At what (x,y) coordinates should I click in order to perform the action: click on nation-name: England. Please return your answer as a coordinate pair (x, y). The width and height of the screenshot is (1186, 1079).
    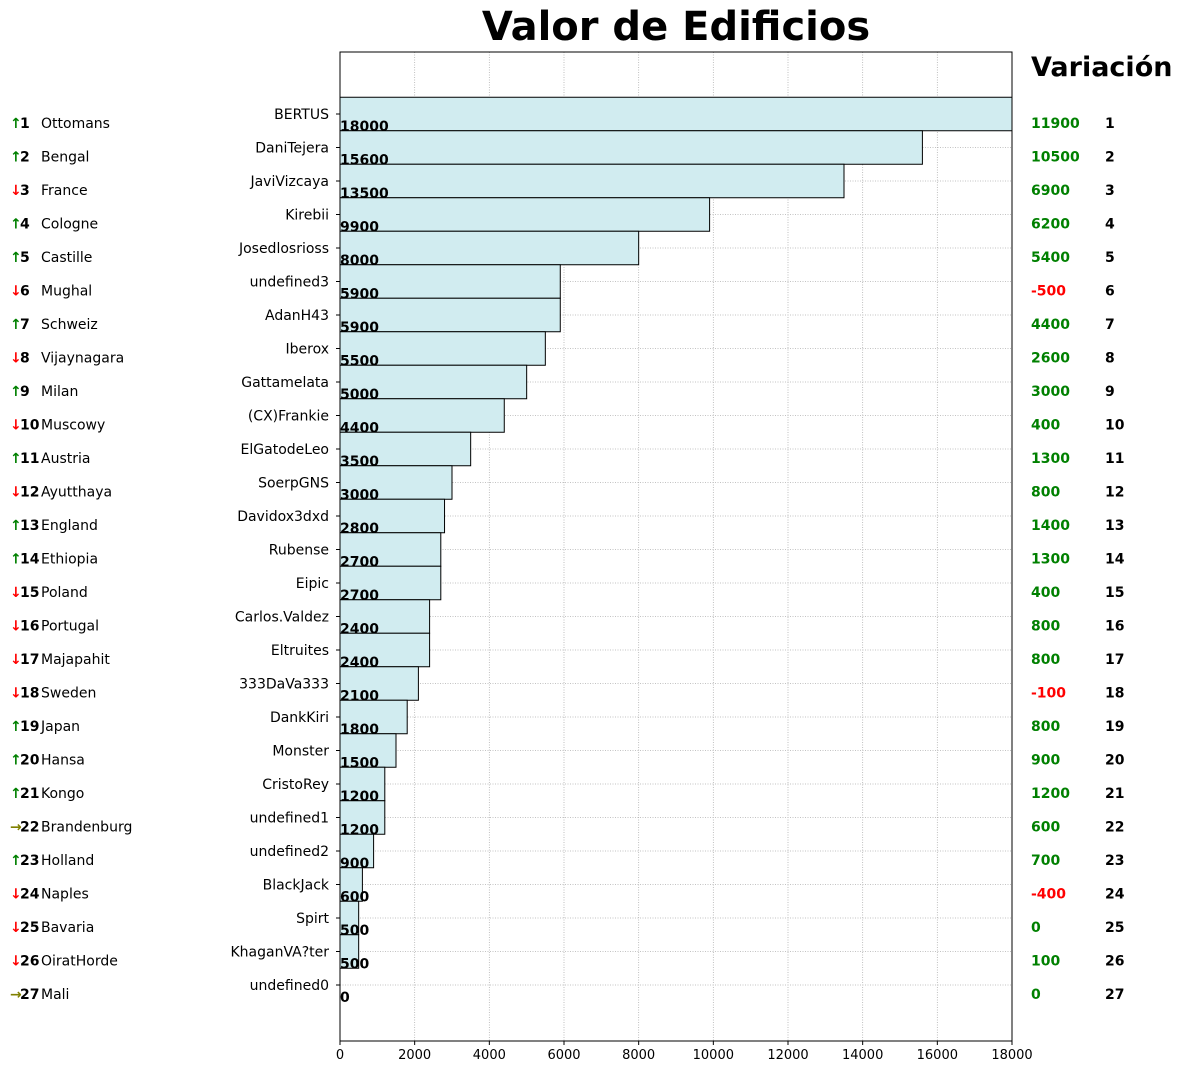
    Looking at the image, I should click on (69, 526).